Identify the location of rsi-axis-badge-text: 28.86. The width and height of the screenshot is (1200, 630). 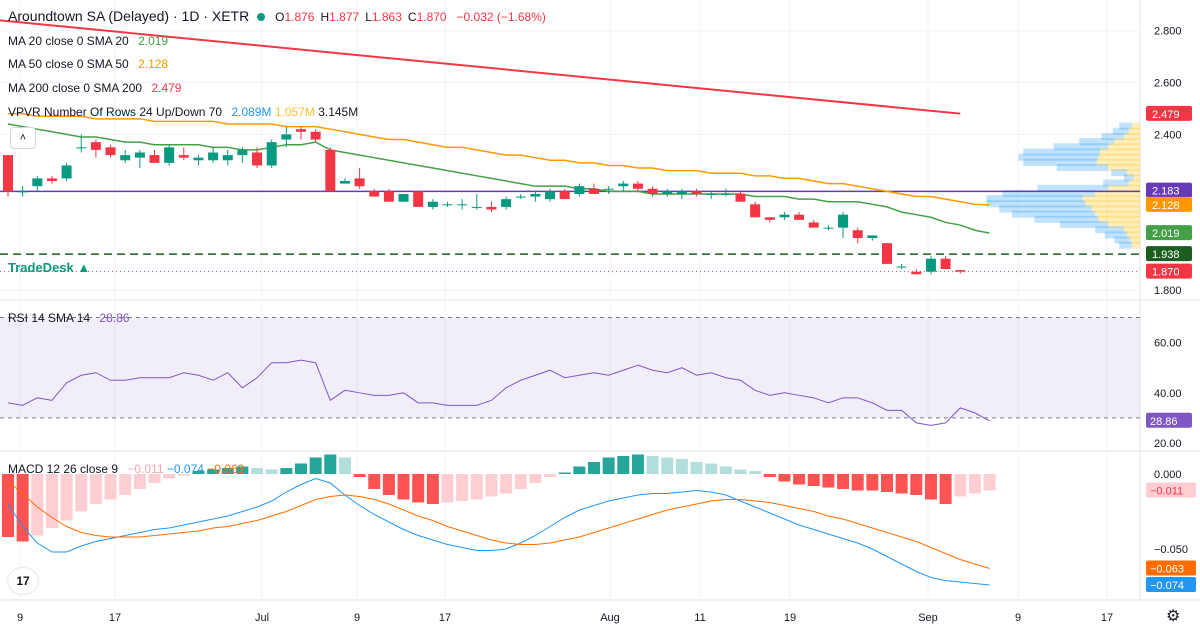
(1164, 422).